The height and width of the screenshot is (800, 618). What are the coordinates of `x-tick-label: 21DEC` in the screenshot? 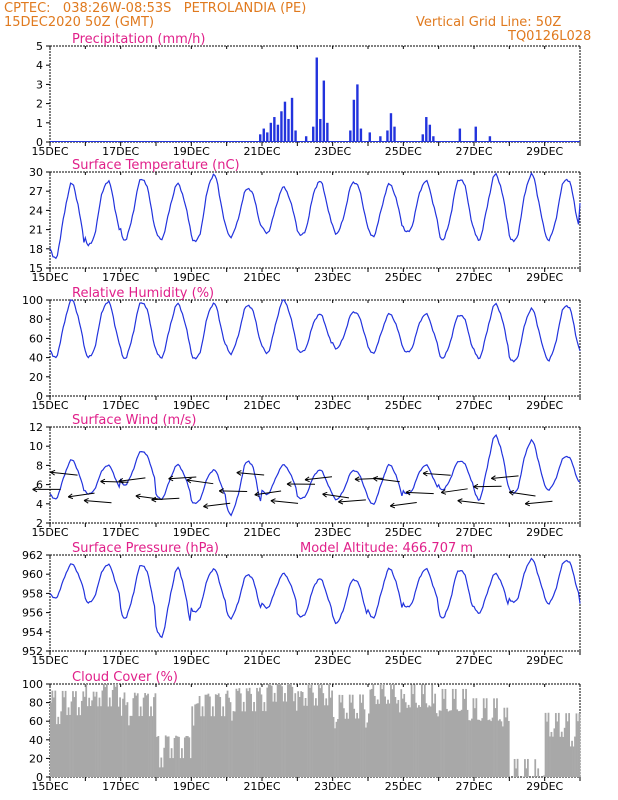 It's located at (261, 277).